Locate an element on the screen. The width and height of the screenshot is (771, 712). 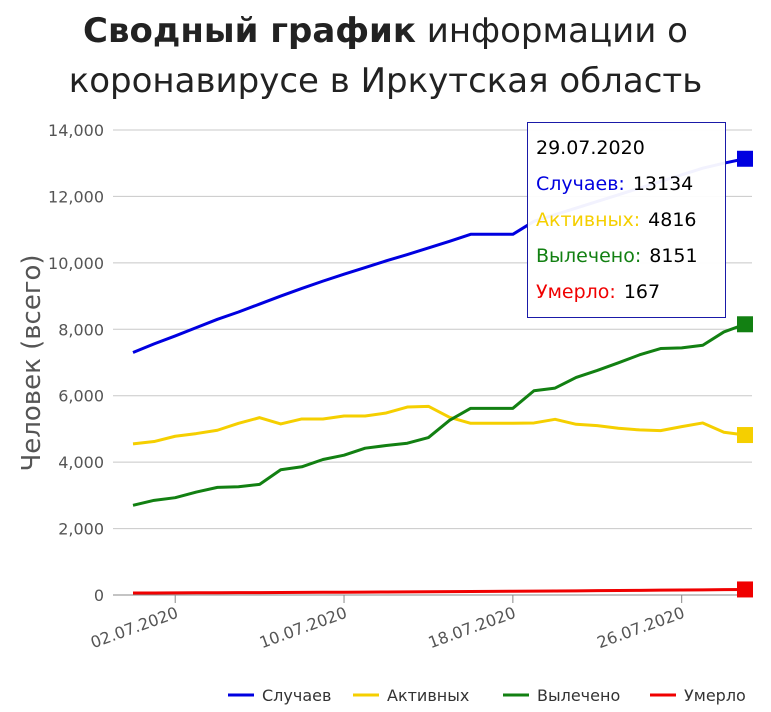
tooltip-row-deaths: Умерло: 167 is located at coordinates (598, 292).